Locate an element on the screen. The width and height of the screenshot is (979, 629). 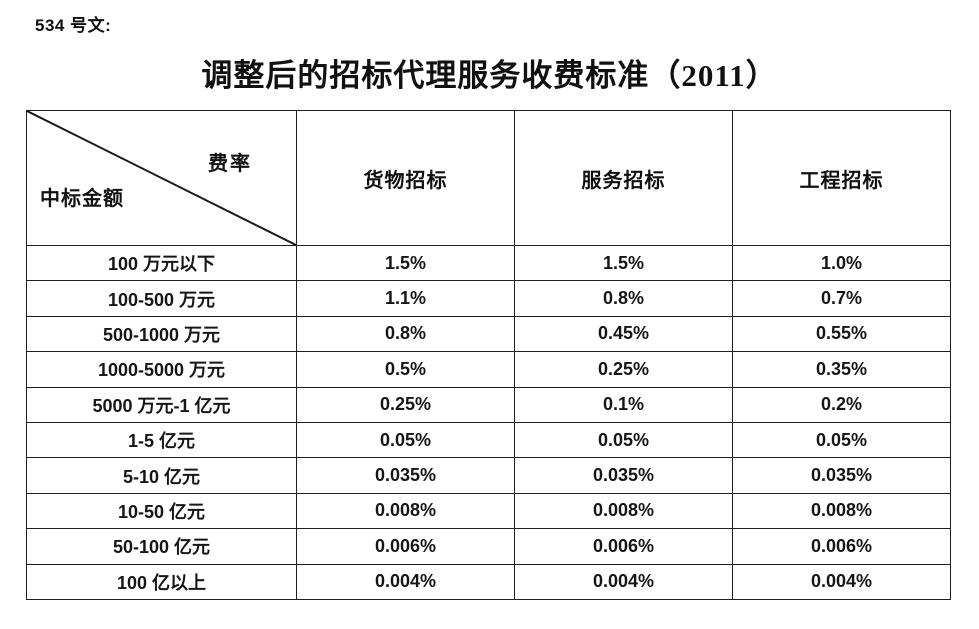
table-row: 5000 万元-1 亿元 0.25% 0.1% 0.2% is located at coordinates (488, 404).